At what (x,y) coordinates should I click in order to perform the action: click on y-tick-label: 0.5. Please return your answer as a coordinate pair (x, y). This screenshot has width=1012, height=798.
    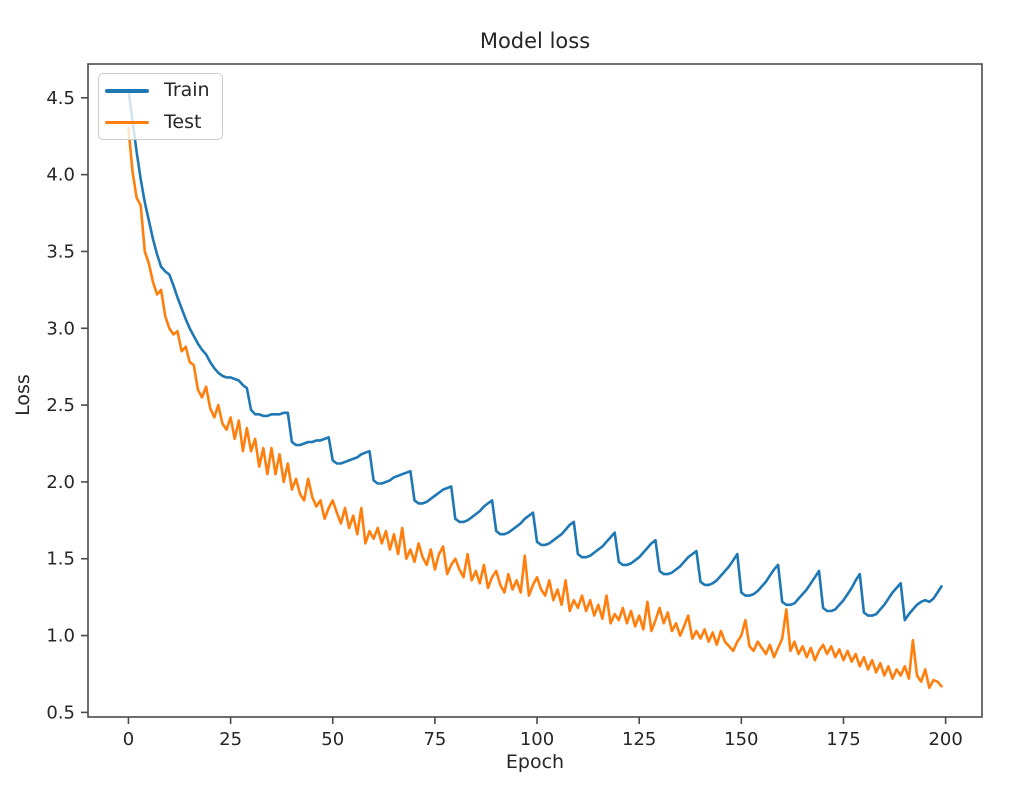
    Looking at the image, I should click on (60, 712).